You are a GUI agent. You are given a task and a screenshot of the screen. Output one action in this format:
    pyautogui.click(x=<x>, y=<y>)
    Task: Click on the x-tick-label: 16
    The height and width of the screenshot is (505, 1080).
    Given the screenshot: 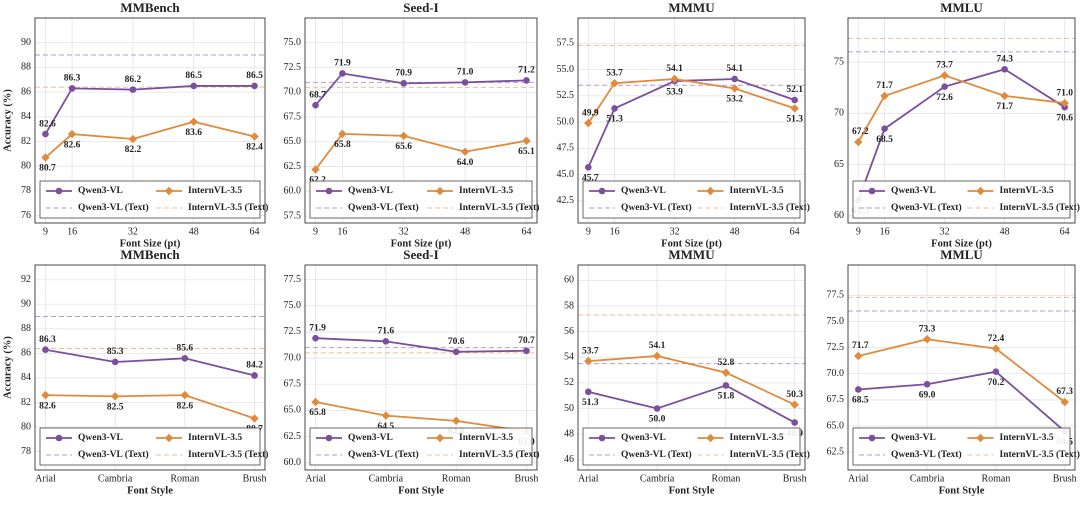 What is the action you would take?
    pyautogui.click(x=342, y=231)
    